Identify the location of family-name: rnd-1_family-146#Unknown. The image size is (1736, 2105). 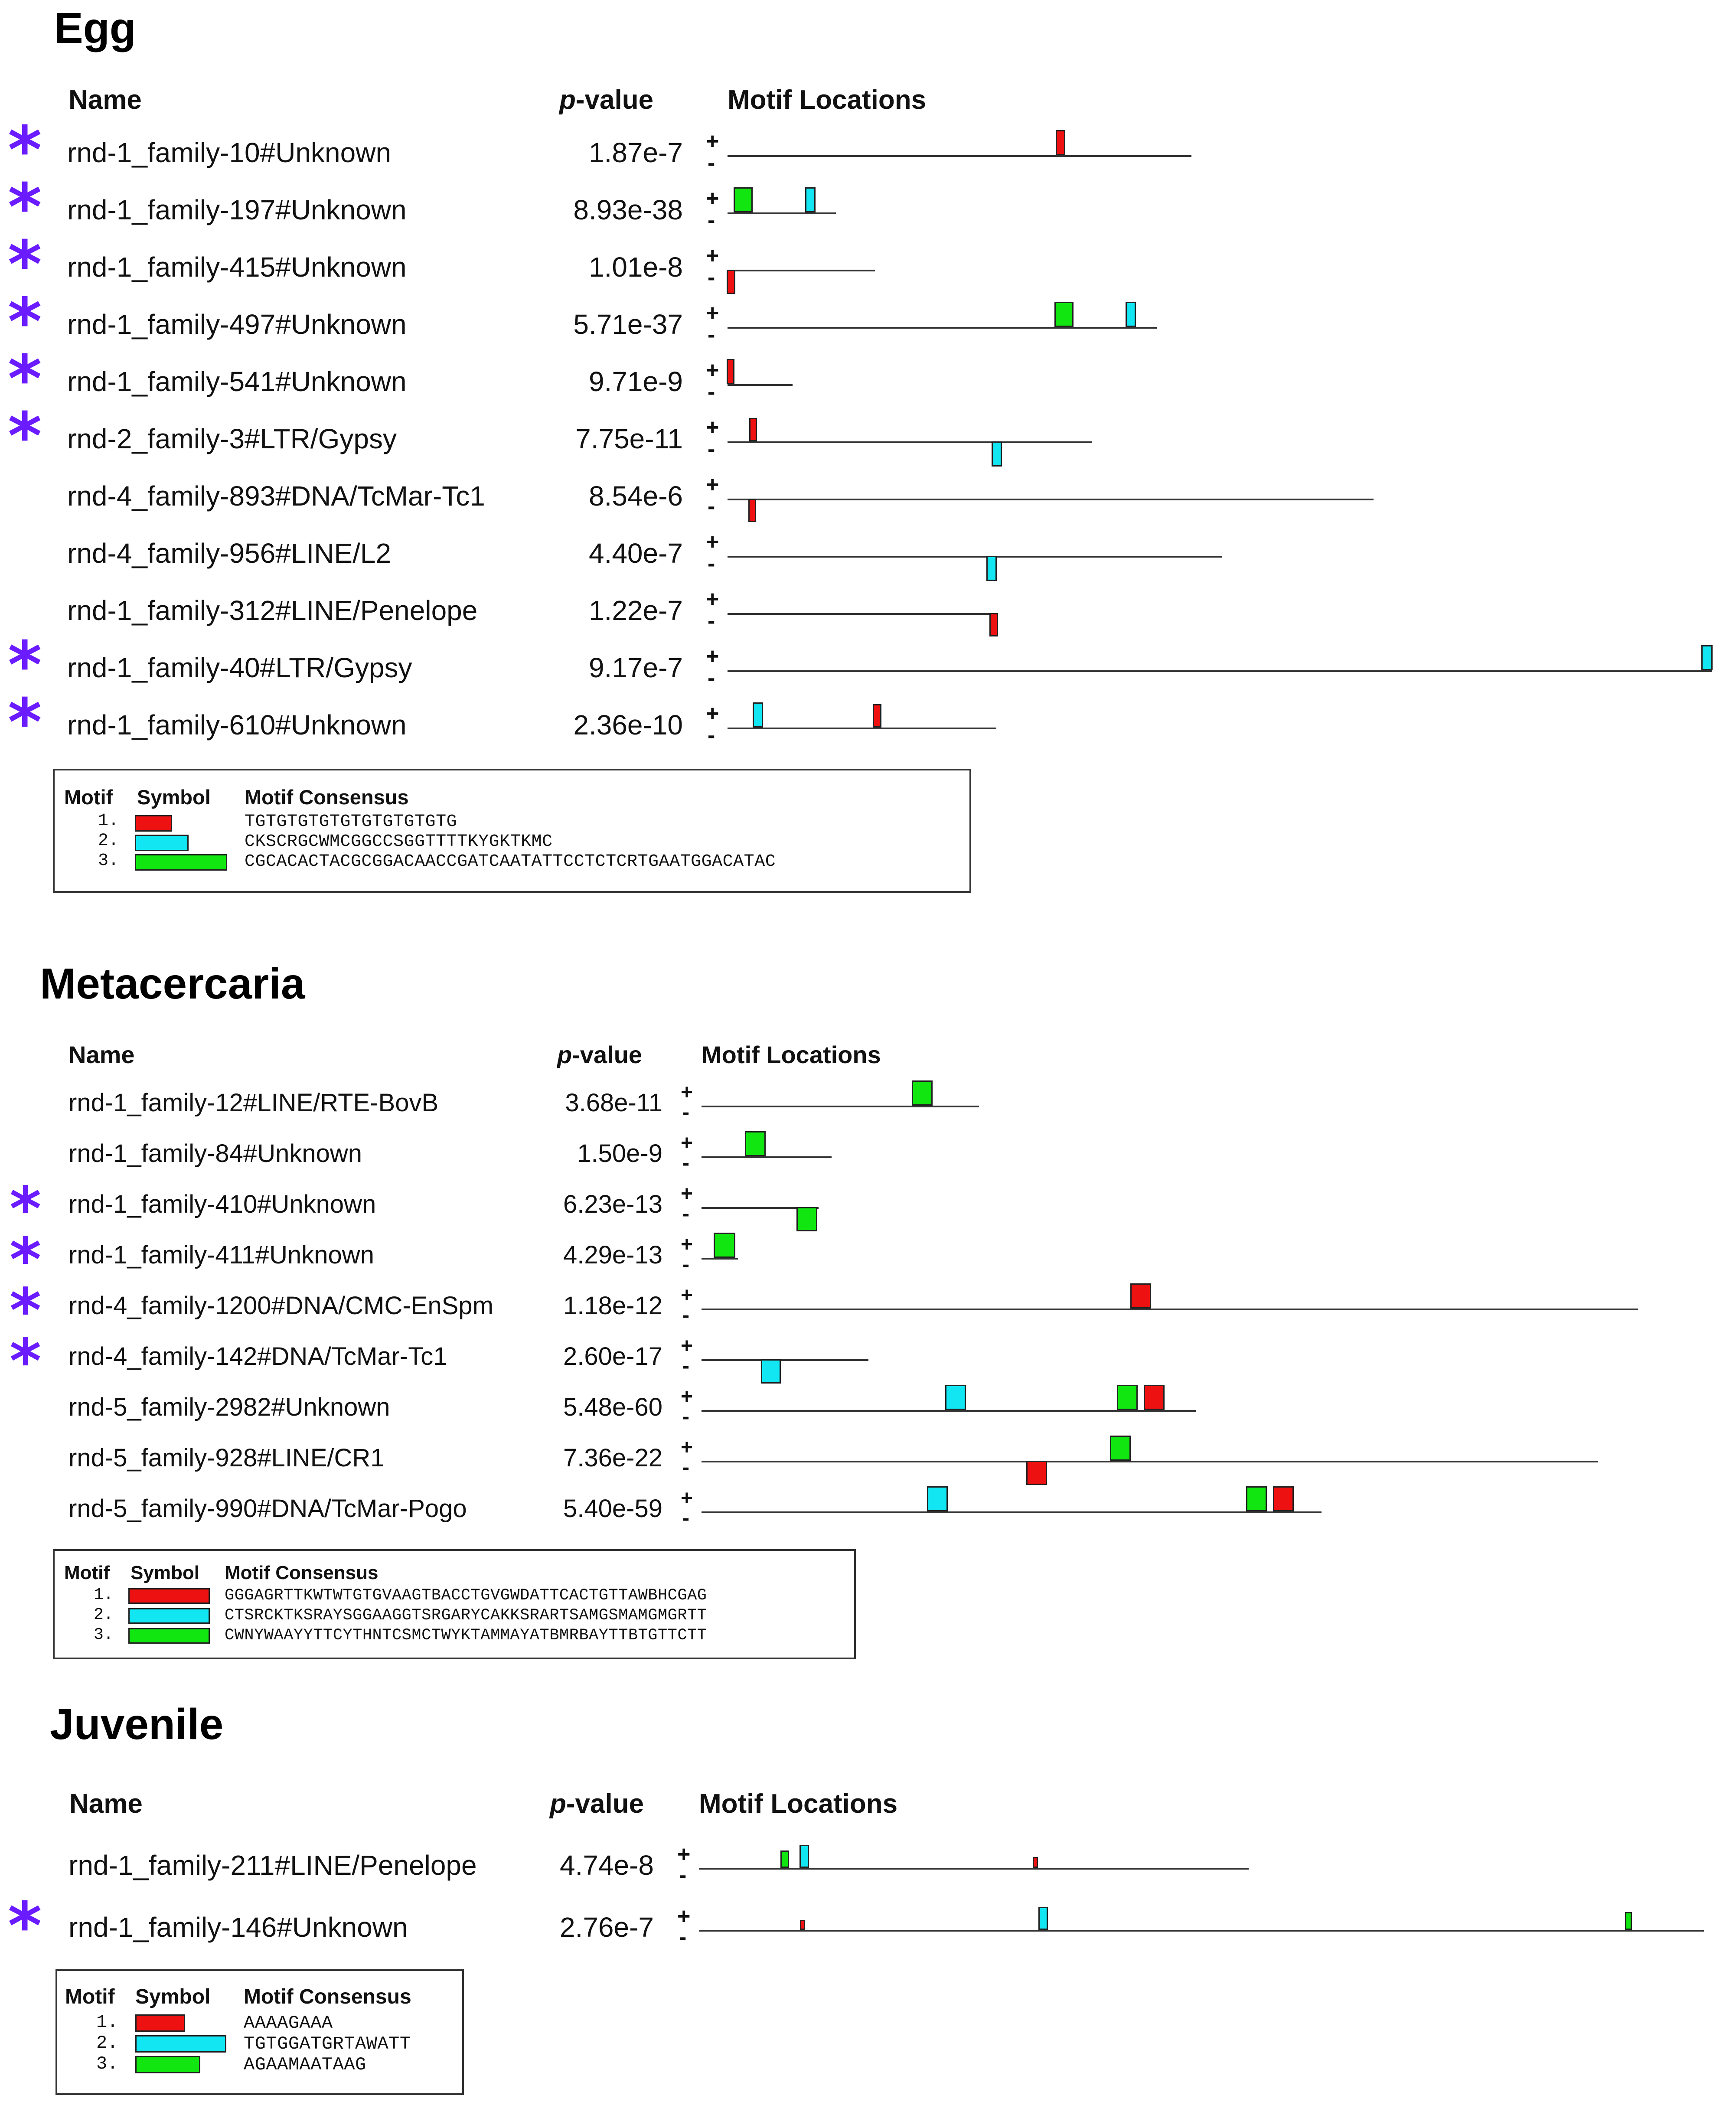
(238, 1927).